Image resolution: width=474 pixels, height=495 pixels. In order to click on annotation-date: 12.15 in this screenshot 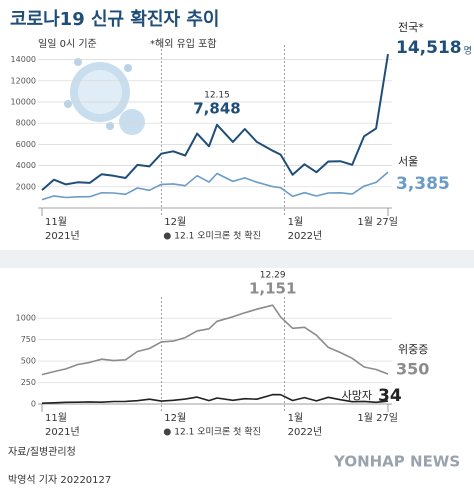, I will do `click(217, 95)`.